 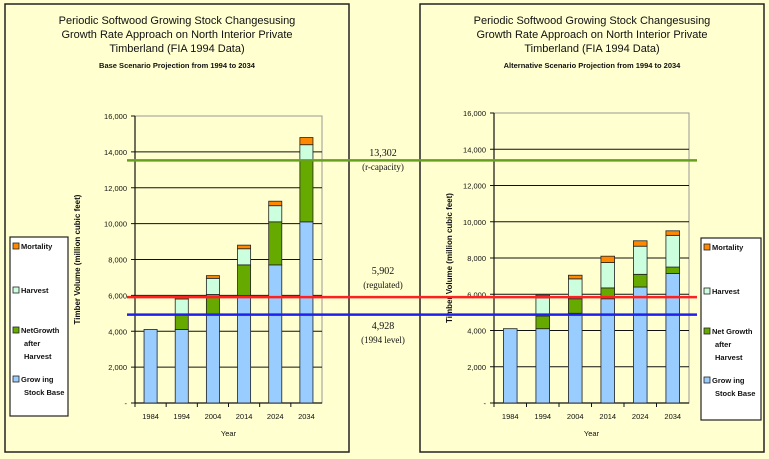 I want to click on reference-line-note: (r-capacity), so click(x=383, y=167).